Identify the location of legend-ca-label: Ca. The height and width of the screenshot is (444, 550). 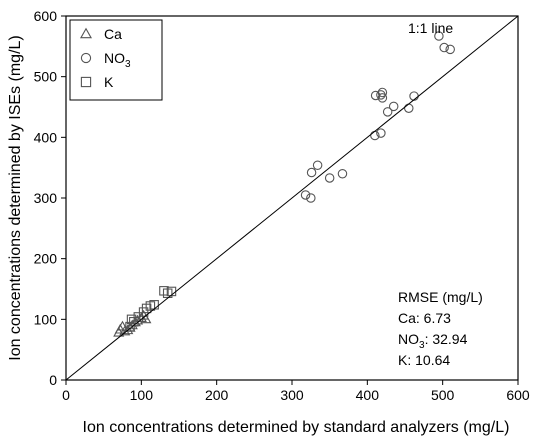
(113, 34).